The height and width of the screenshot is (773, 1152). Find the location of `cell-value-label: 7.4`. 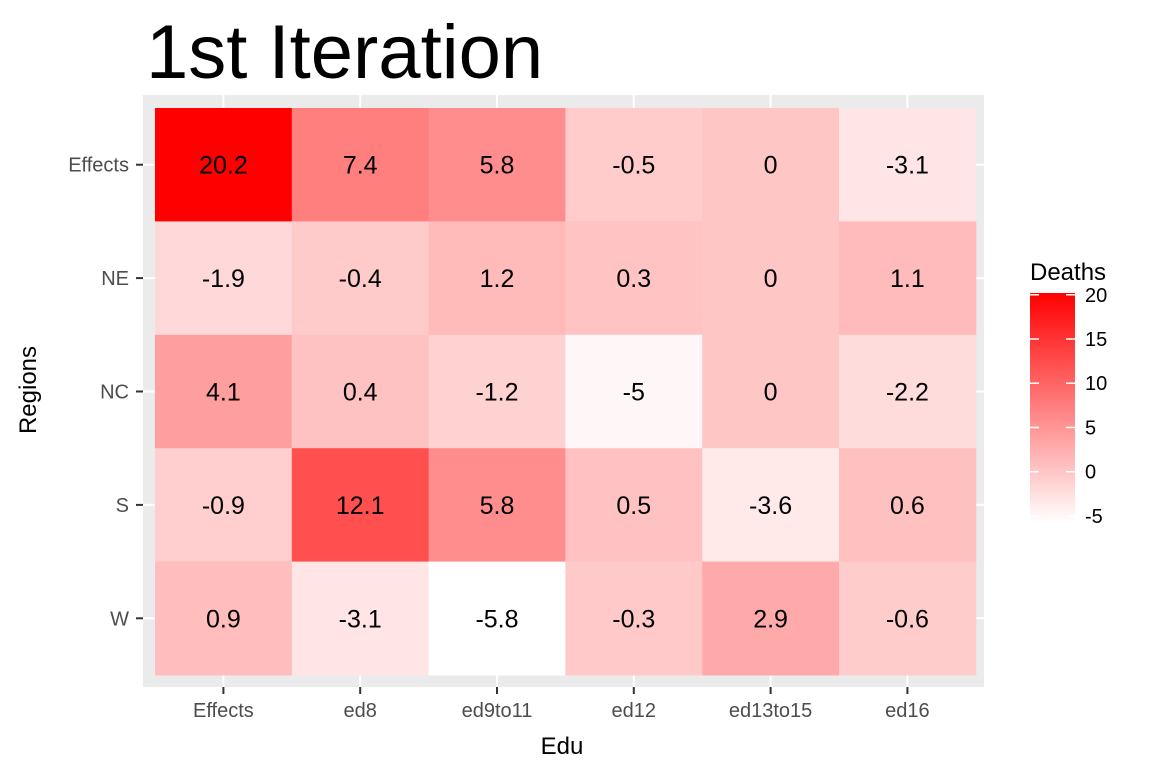

cell-value-label: 7.4 is located at coordinates (360, 166).